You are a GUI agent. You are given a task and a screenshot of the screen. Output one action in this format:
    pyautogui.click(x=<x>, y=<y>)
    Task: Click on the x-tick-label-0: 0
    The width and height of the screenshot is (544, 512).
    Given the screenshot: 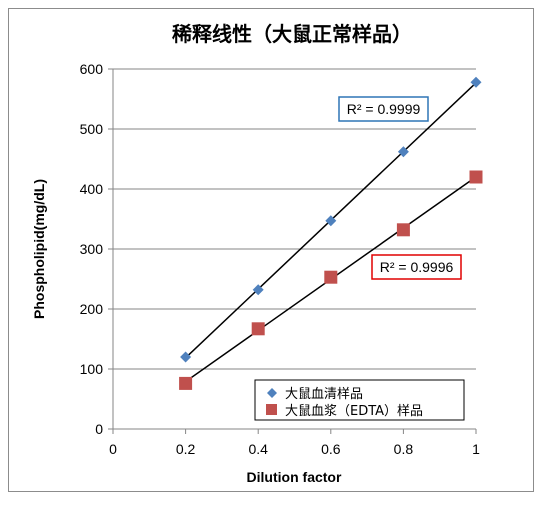 What is the action you would take?
    pyautogui.click(x=113, y=449)
    